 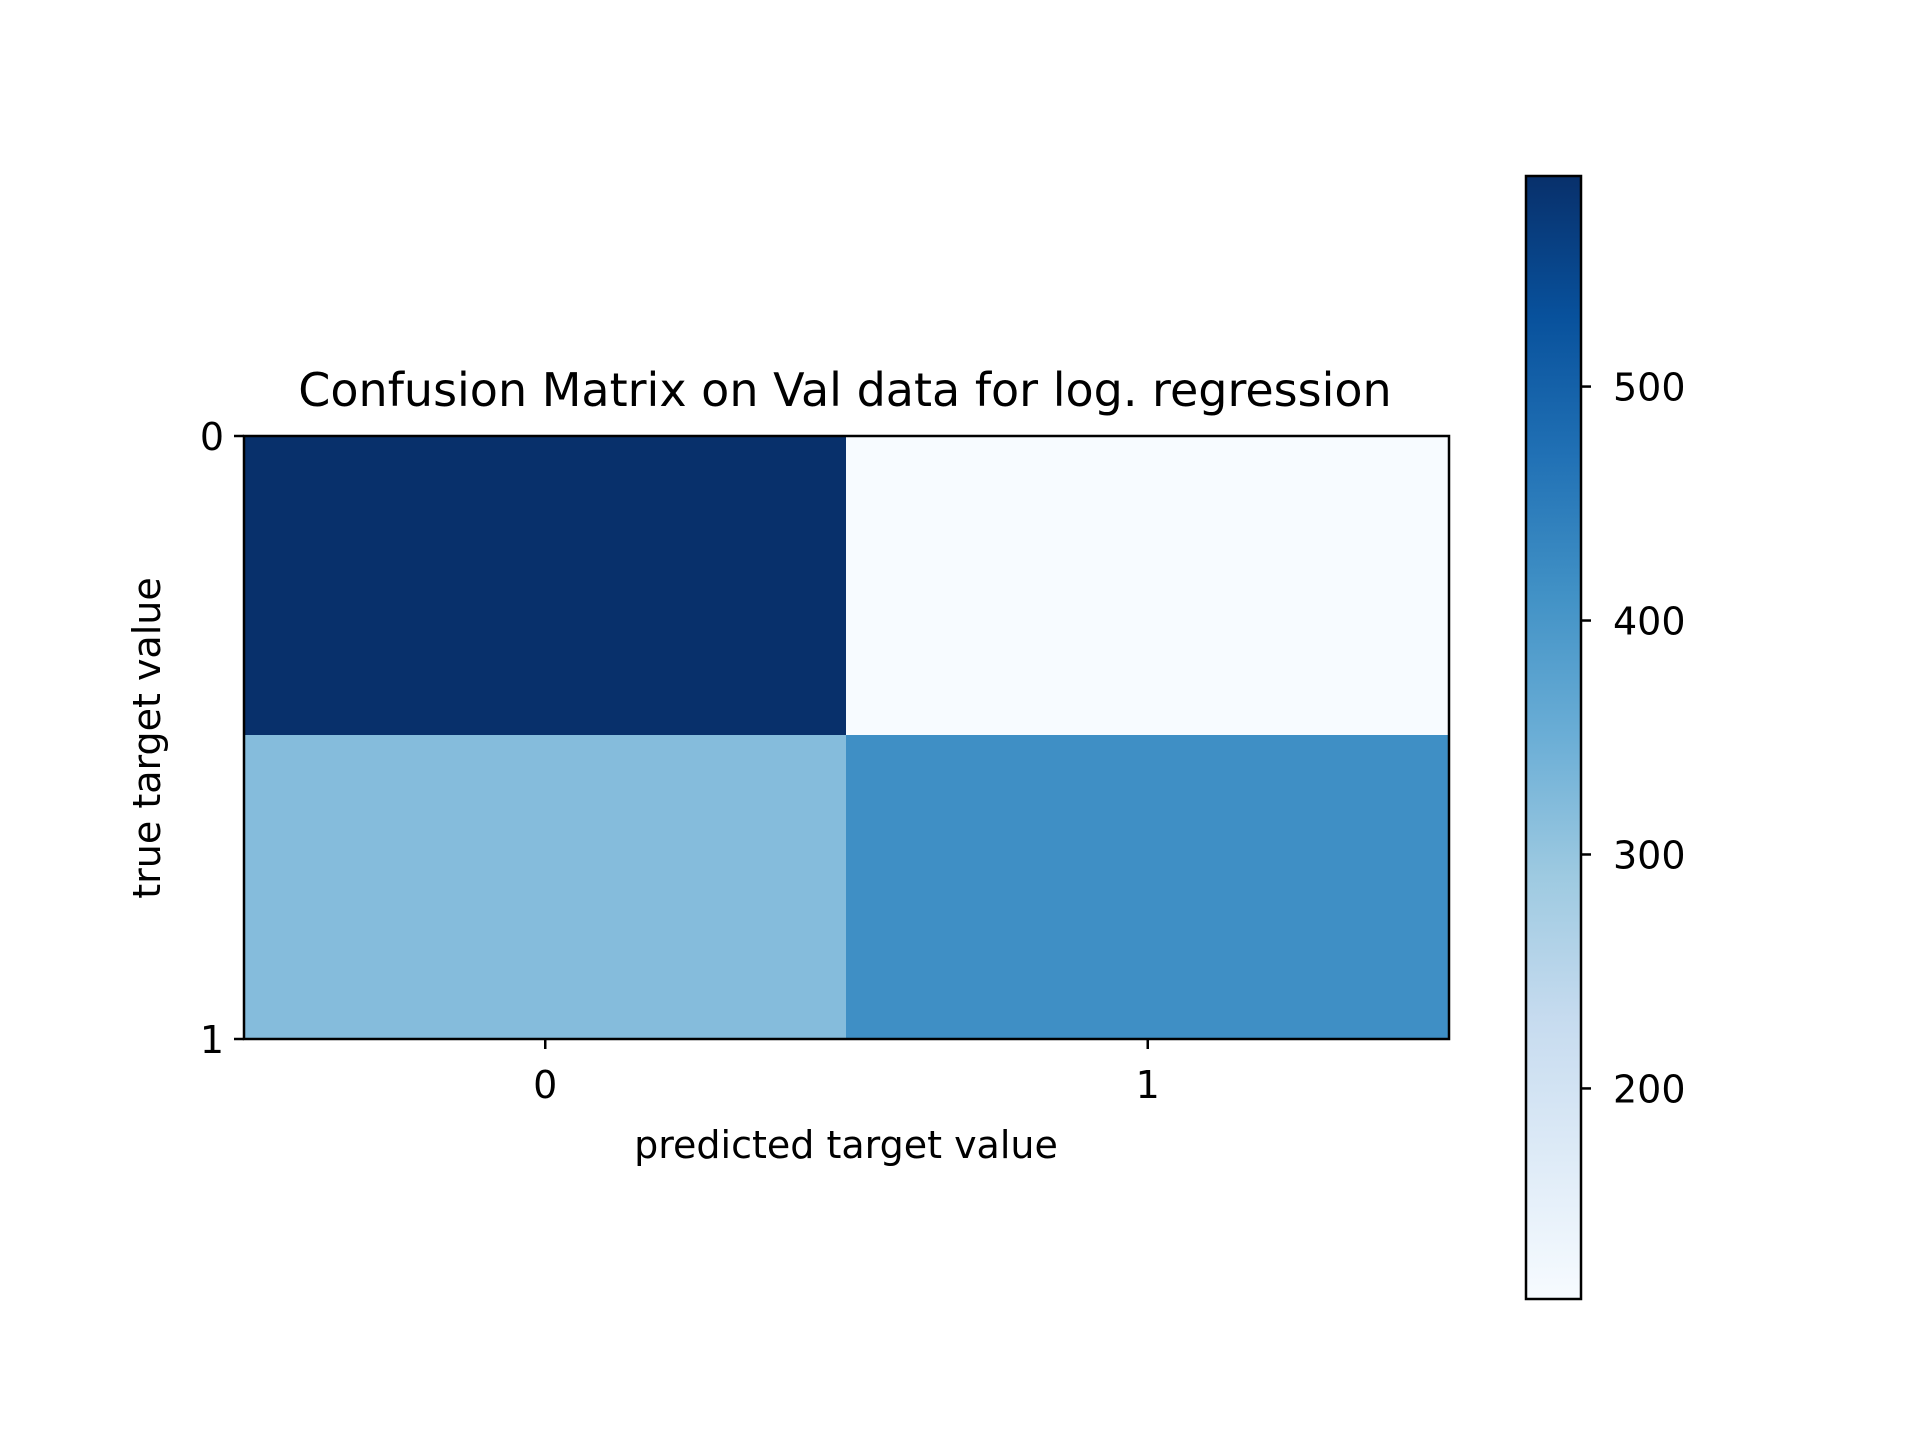 I want to click on x-tick-label-0: 0, so click(x=545, y=1085).